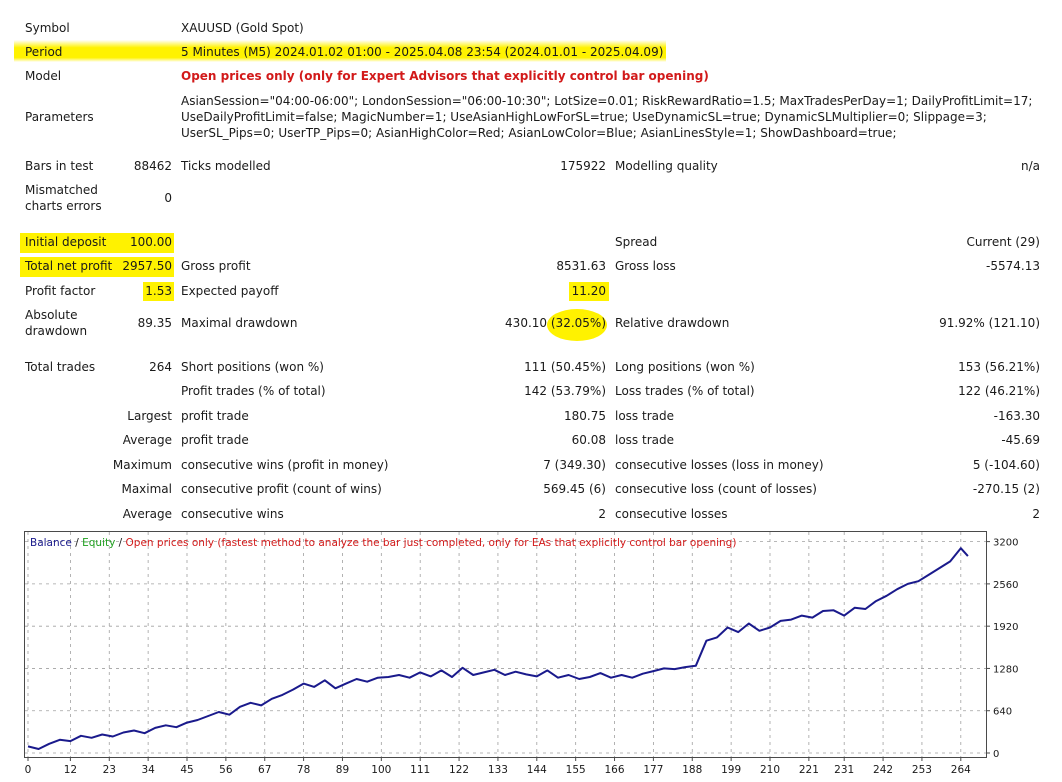 The height and width of the screenshot is (782, 1062). Describe the element at coordinates (578, 323) in the screenshot. I see `maximal-drawdown-percent: (32.05%)` at that location.